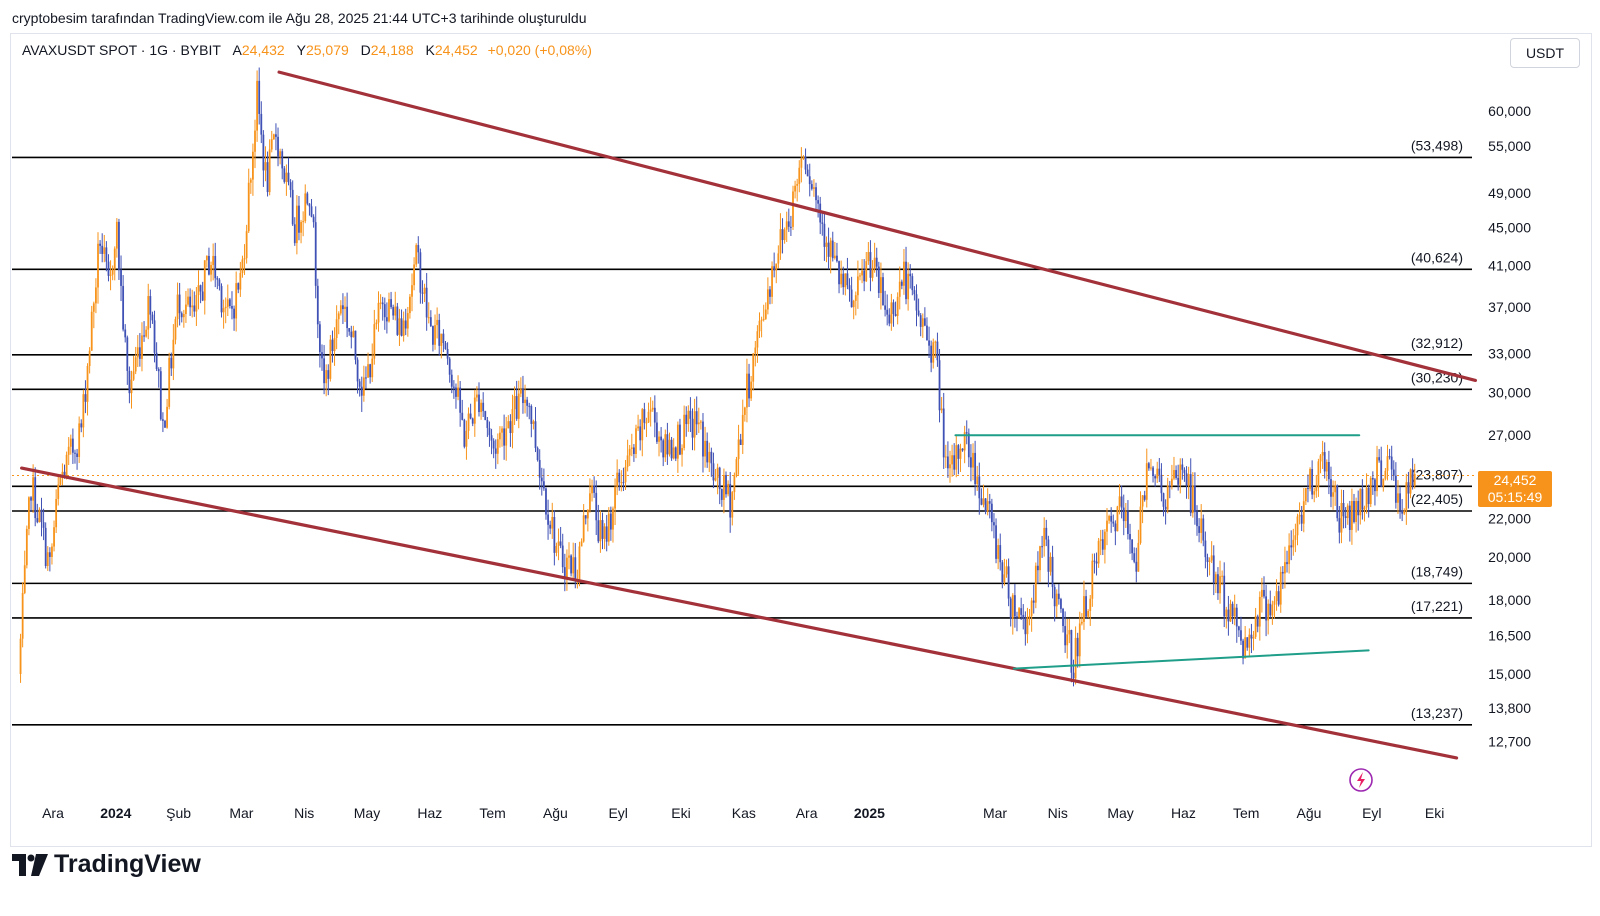 The height and width of the screenshot is (916, 1600). What do you see at coordinates (1509, 266) in the screenshot?
I see `y-tick-label: 41,000` at bounding box center [1509, 266].